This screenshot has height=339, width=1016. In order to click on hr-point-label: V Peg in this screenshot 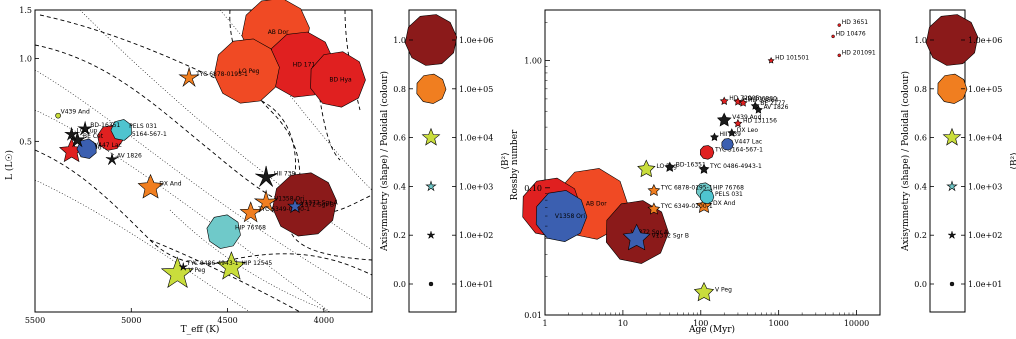, I will do `click(196, 270)`.